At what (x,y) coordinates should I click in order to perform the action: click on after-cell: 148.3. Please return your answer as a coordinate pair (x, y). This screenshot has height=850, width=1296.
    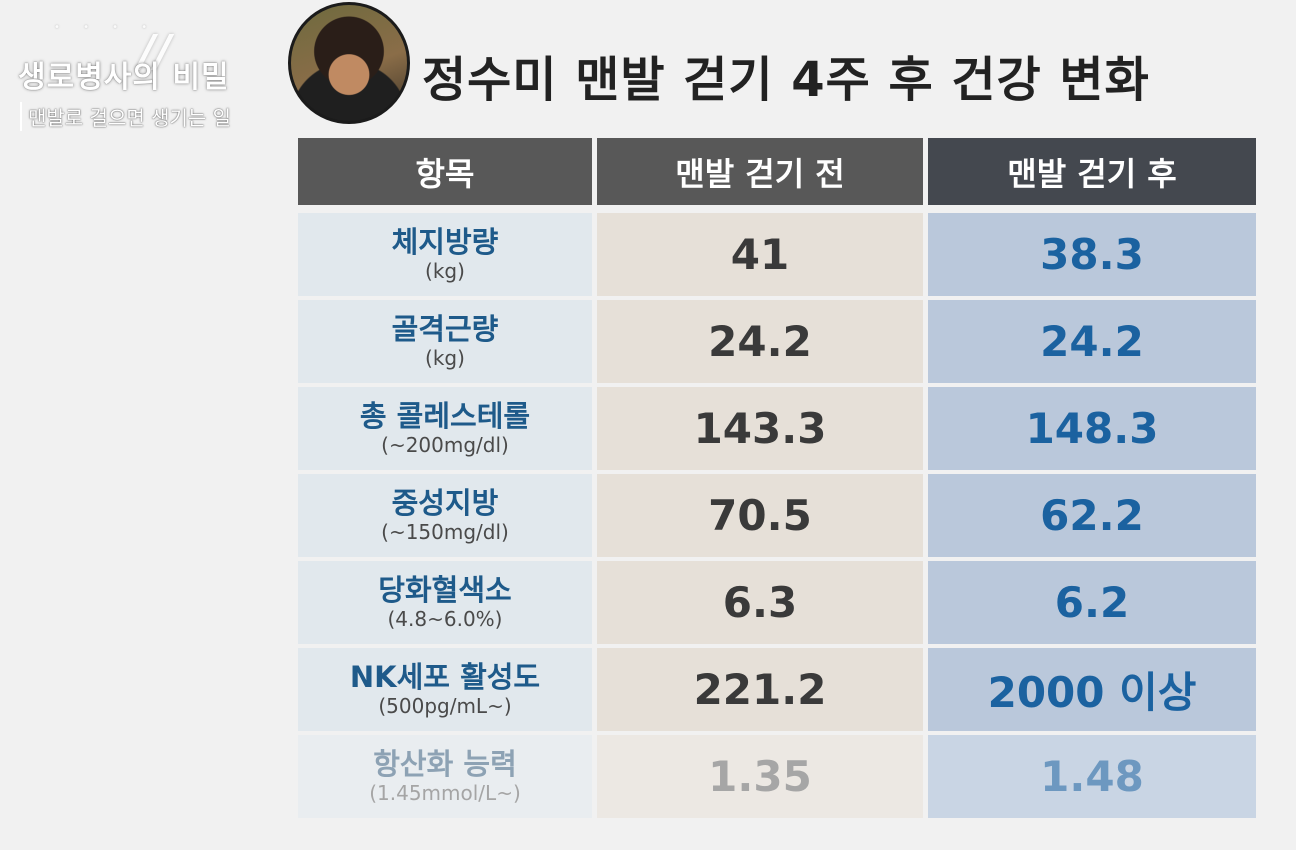
    Looking at the image, I should click on (1092, 428).